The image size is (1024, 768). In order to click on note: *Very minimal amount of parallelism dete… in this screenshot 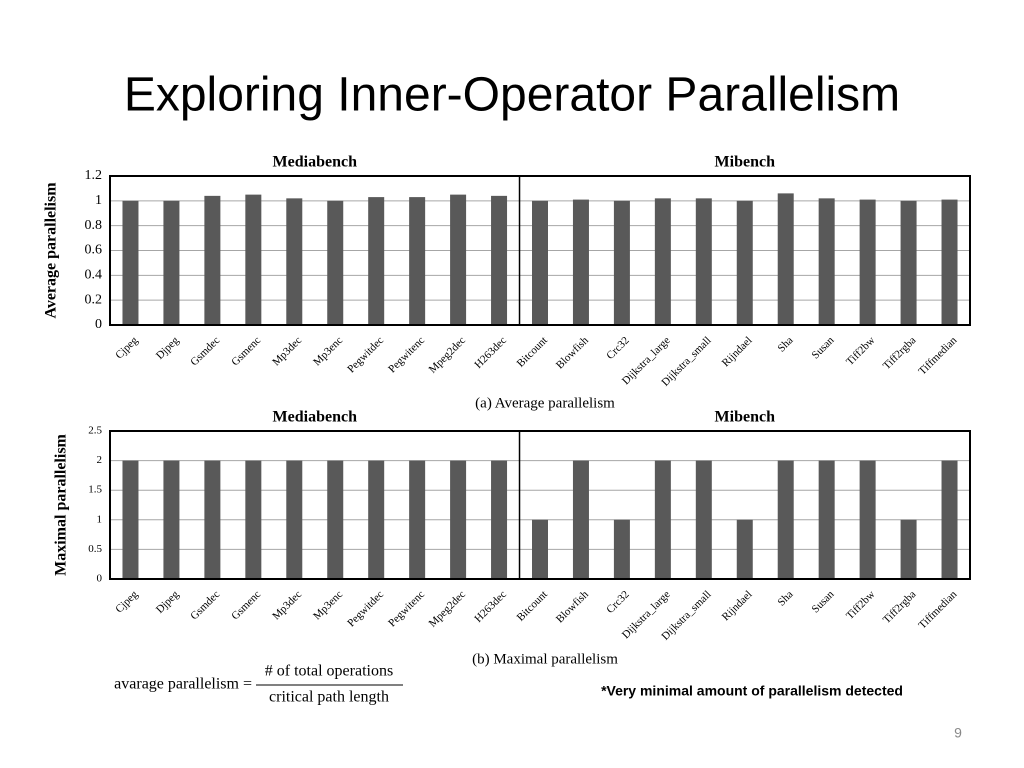, I will do `click(752, 691)`.